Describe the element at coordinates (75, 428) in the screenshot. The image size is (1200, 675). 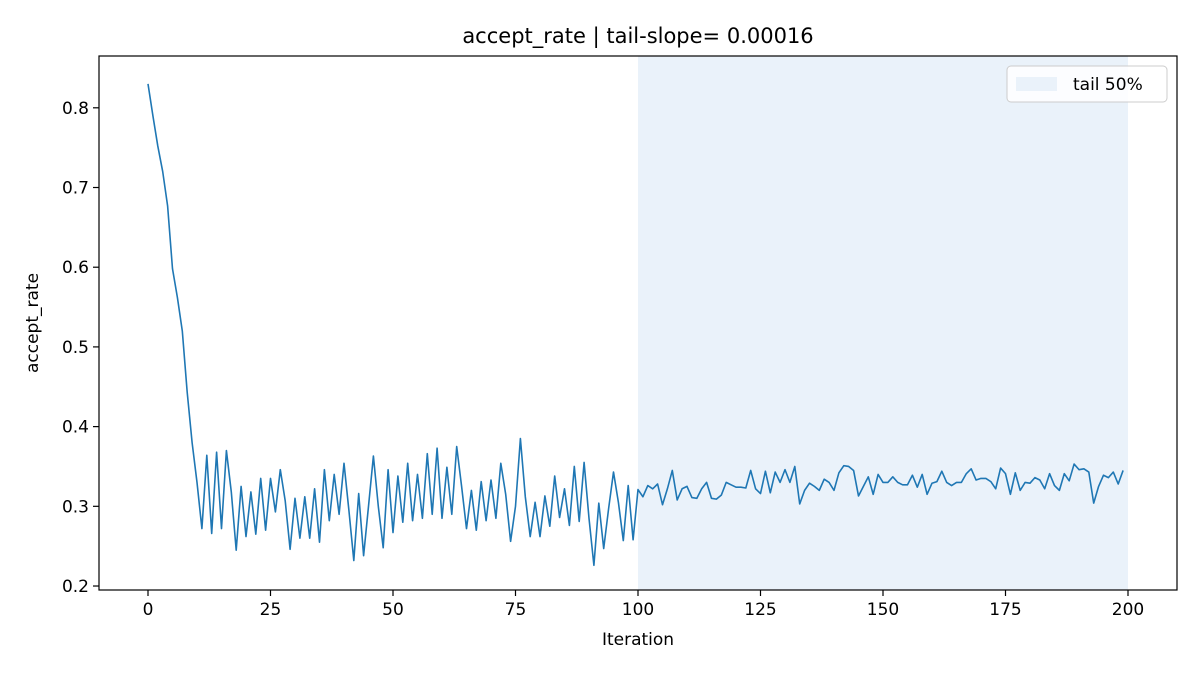
I see `y-tick-label: 0.4` at that location.